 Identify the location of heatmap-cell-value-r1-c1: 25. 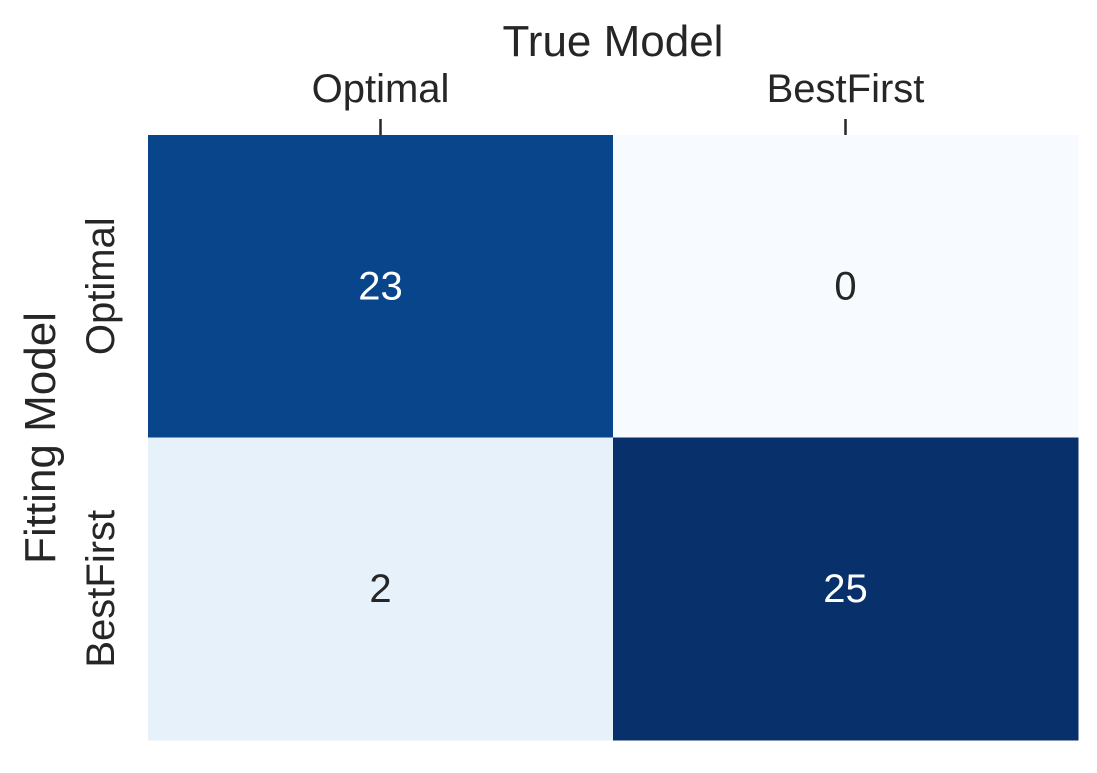
(845, 589).